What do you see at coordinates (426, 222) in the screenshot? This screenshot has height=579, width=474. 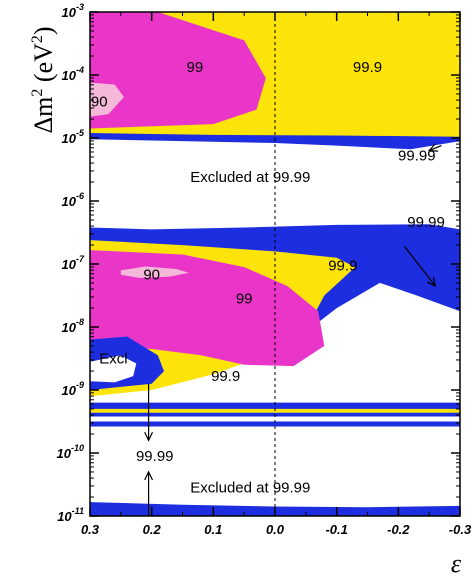 I see `region-label-5: 99.99` at bounding box center [426, 222].